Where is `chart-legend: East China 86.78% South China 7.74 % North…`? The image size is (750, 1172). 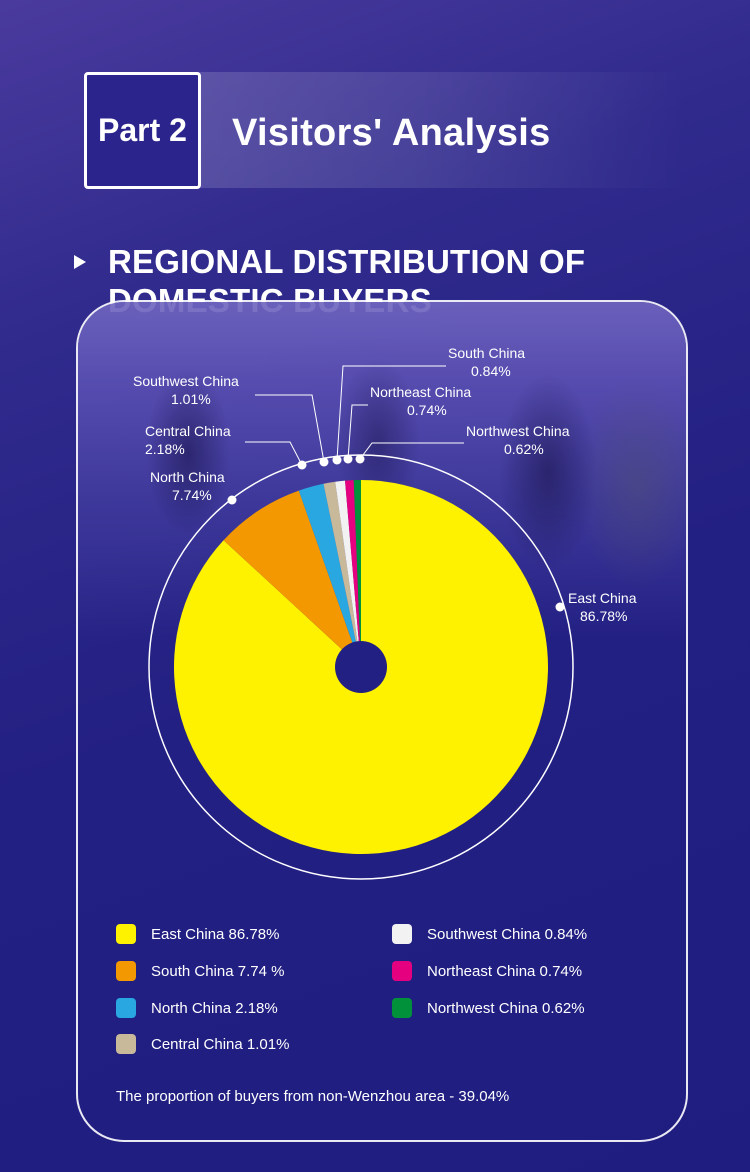
chart-legend: East China 86.78% South China 7.74 % North… is located at coordinates (396, 994).